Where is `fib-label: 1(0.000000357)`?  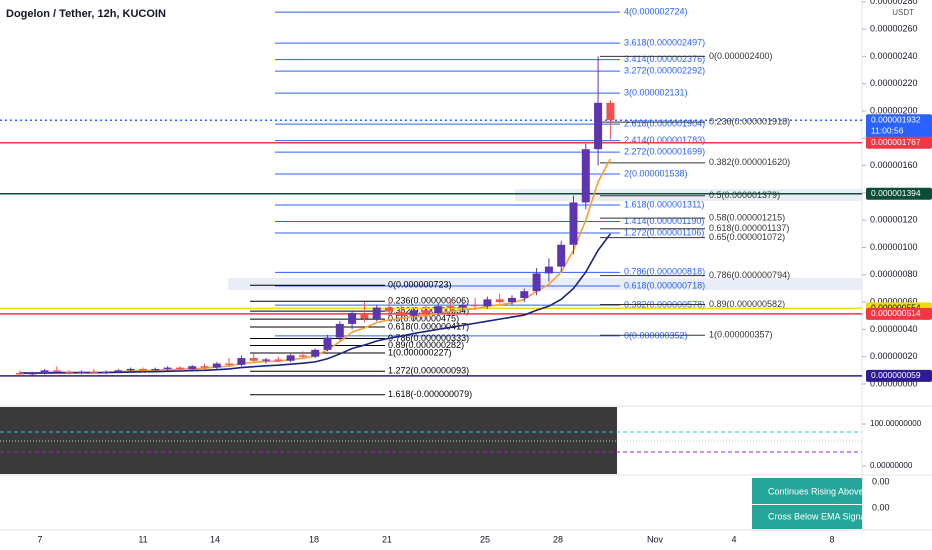
fib-label: 1(0.000000357) is located at coordinates (741, 335).